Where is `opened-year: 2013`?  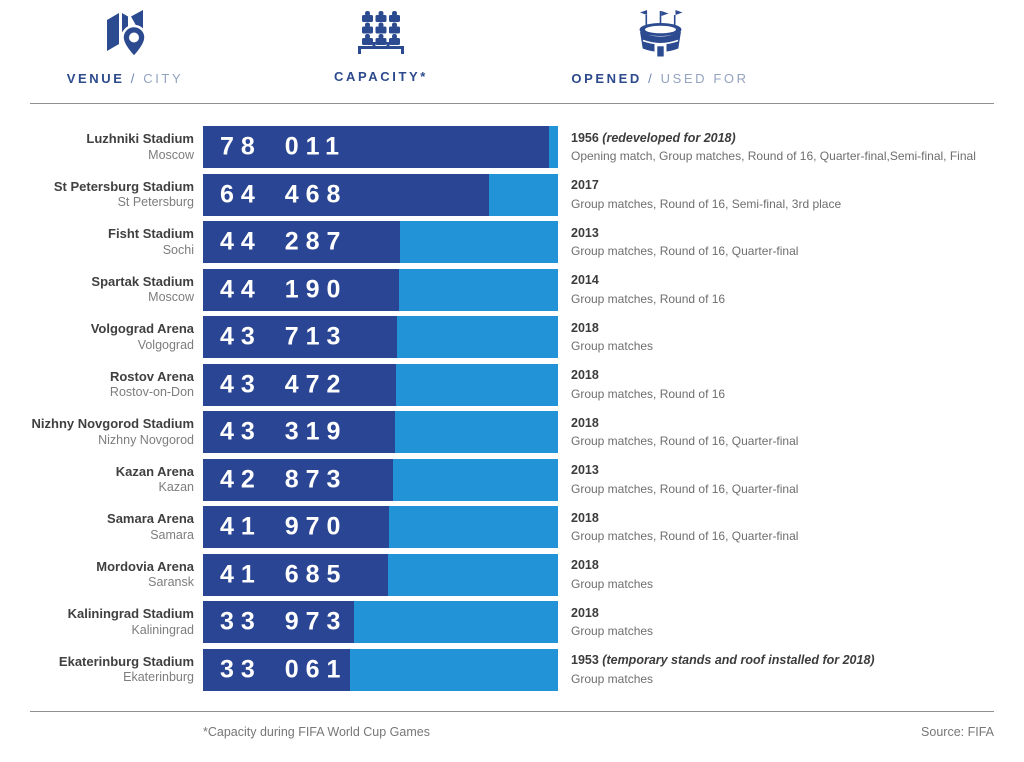
opened-year: 2013 is located at coordinates (585, 232).